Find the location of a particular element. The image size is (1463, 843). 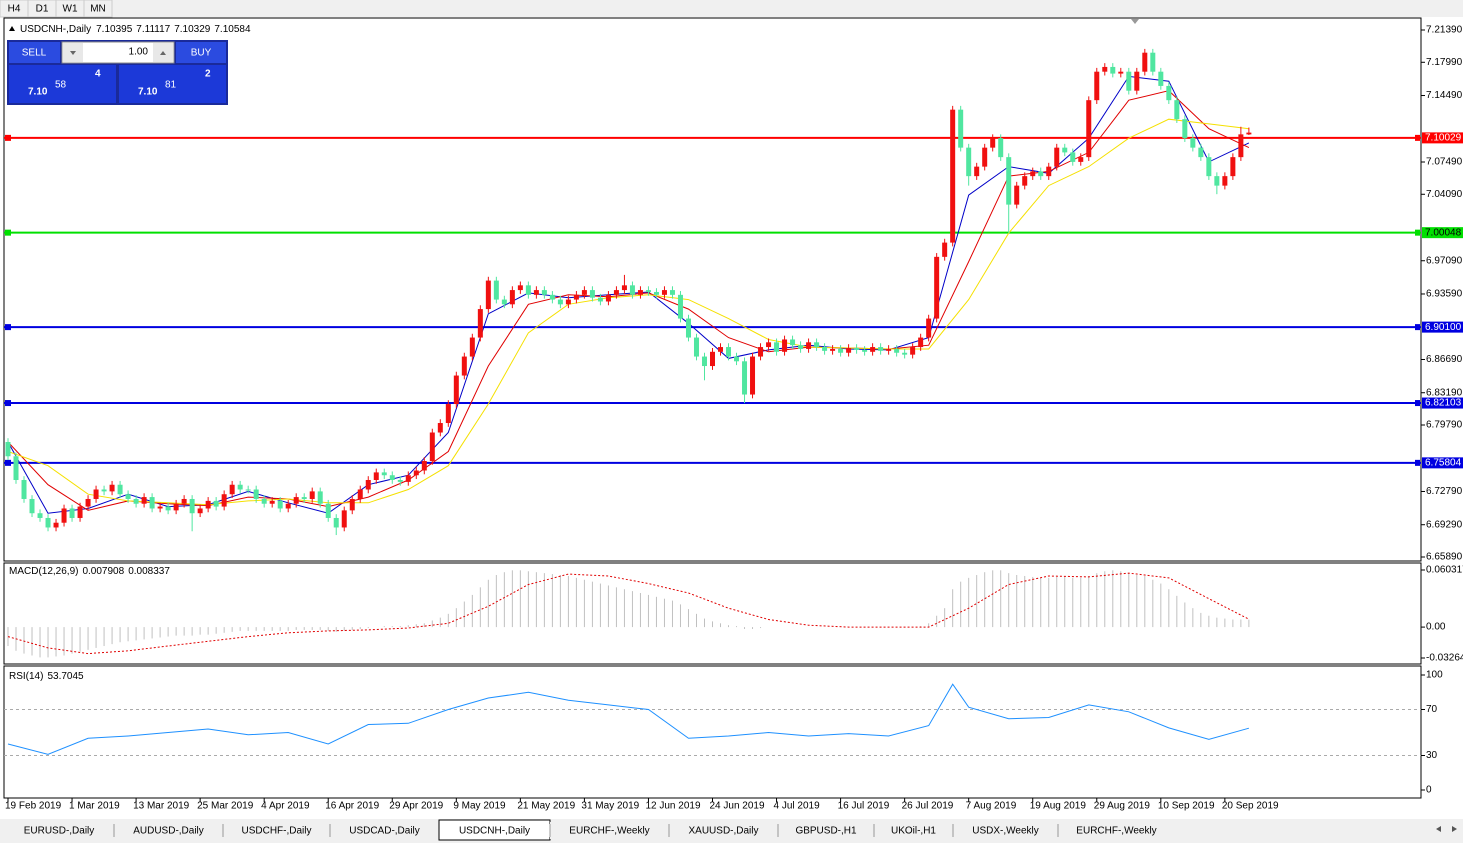

timeframe-label: D1 is located at coordinates (42, 9).